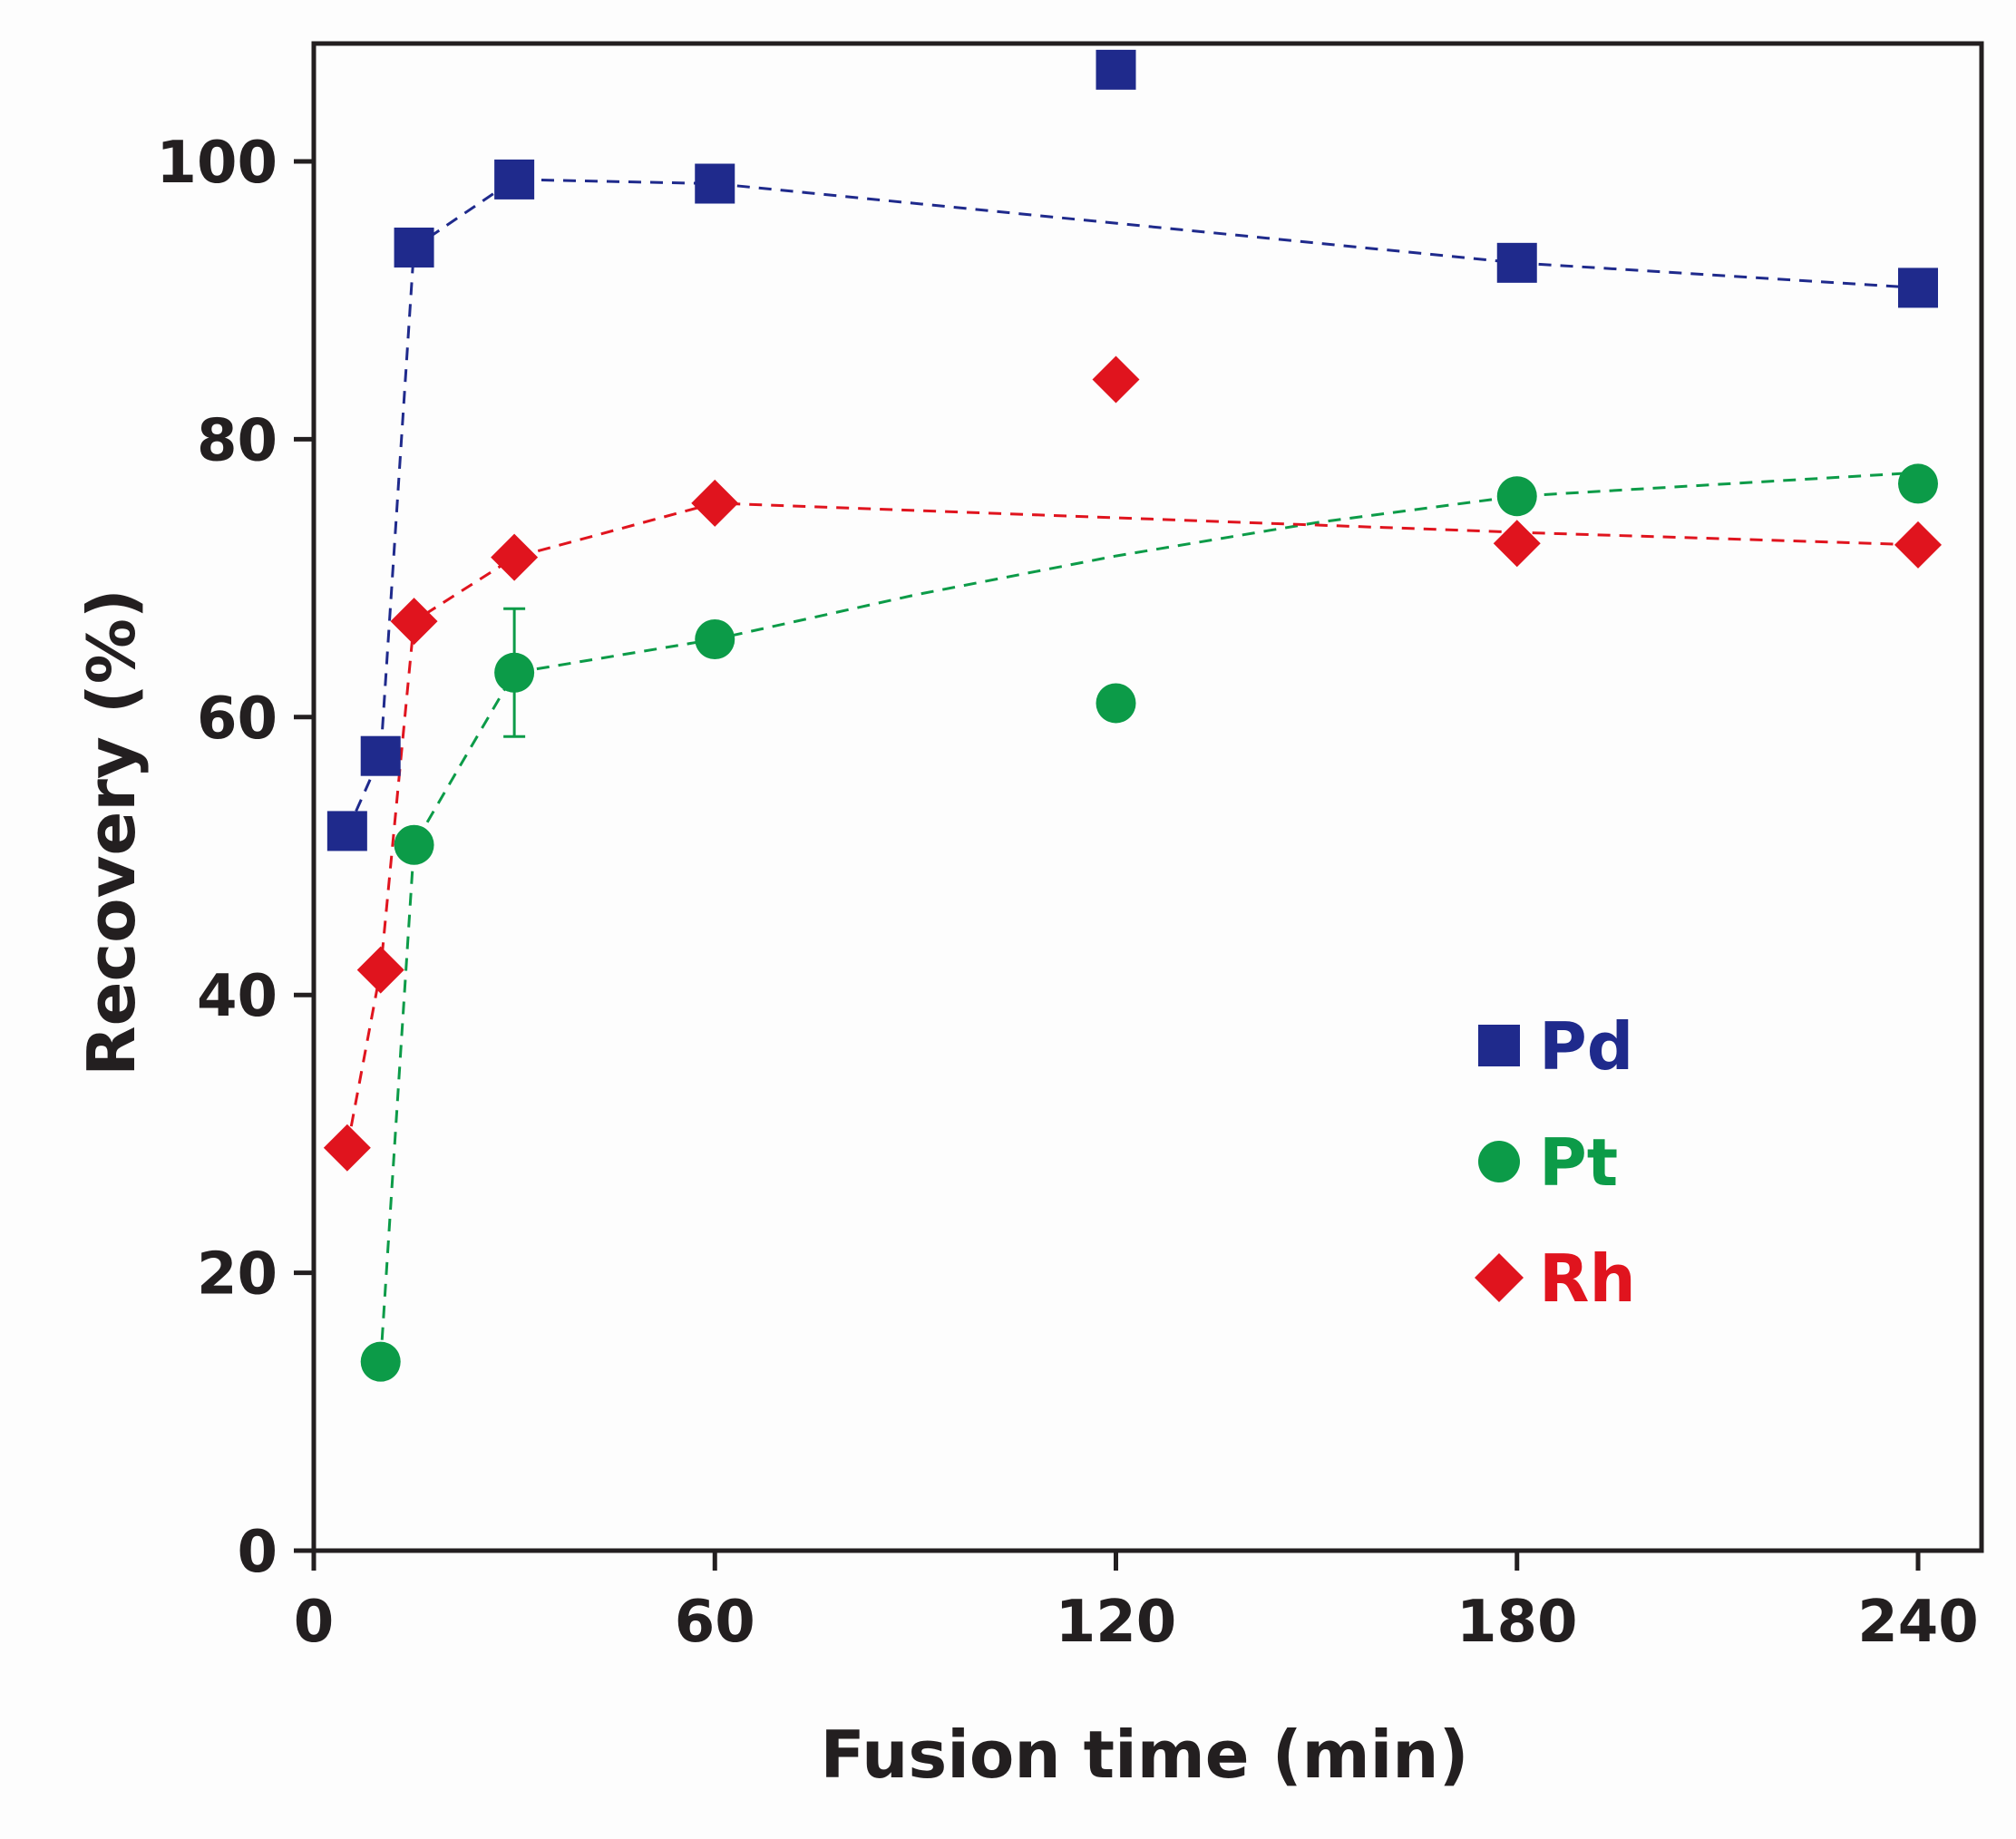 The height and width of the screenshot is (1839, 2016). Describe the element at coordinates (1116, 1622) in the screenshot. I see `x-tick-label: 120` at that location.